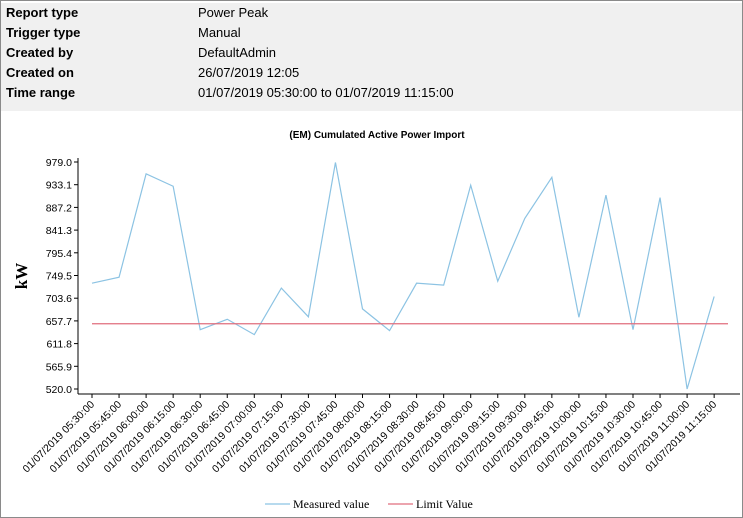  I want to click on y-tick-label: 565.9, so click(59, 367).